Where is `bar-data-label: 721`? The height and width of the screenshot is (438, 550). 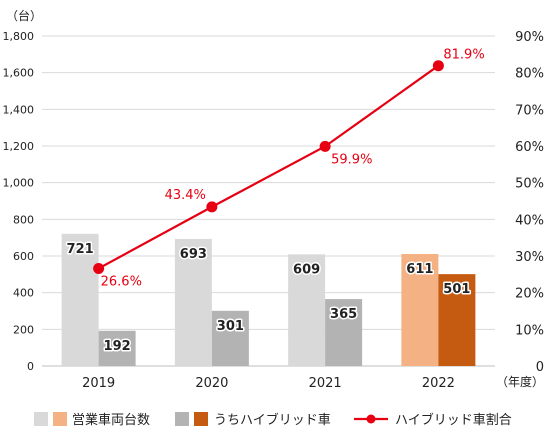
bar-data-label: 721 is located at coordinates (80, 249).